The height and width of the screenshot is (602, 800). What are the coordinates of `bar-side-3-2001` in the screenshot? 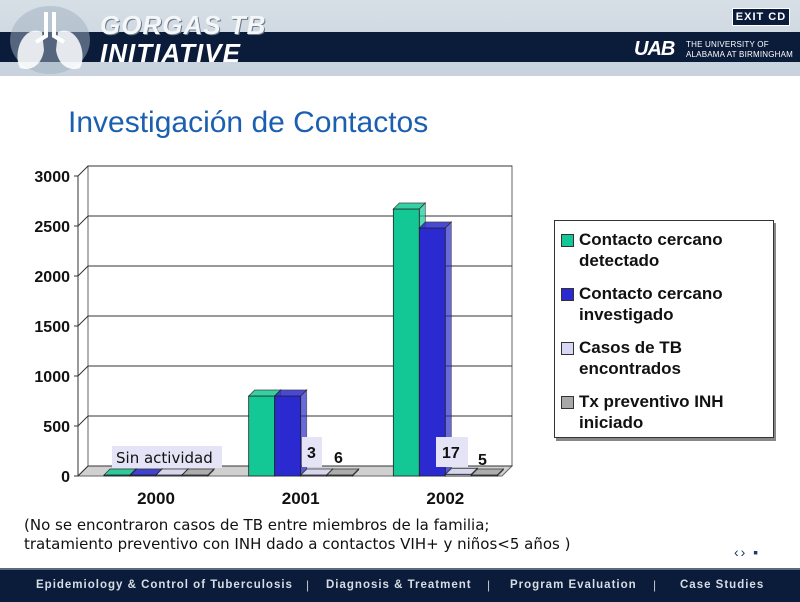 It's located at (356, 472).